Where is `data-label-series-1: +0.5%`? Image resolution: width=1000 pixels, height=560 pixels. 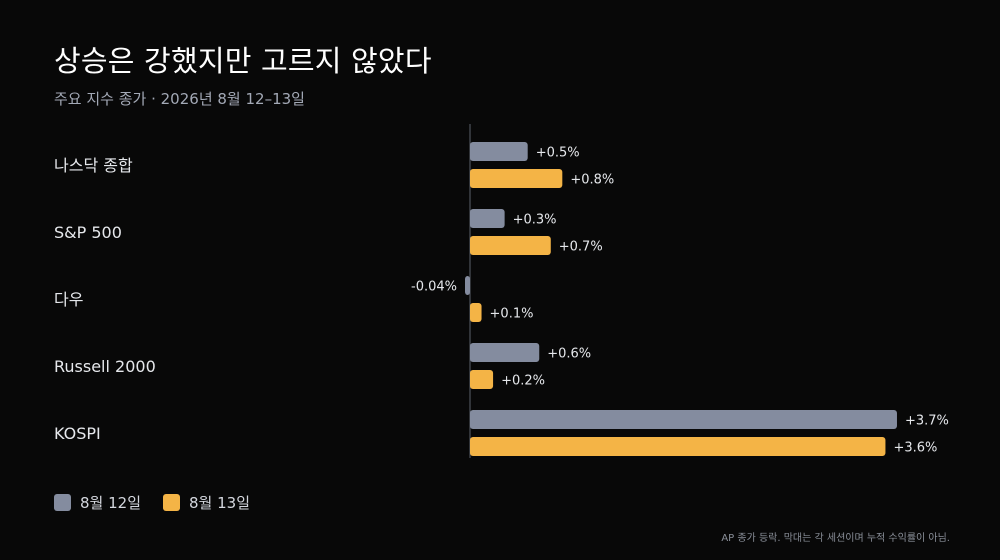 data-label-series-1: +0.5% is located at coordinates (558, 153).